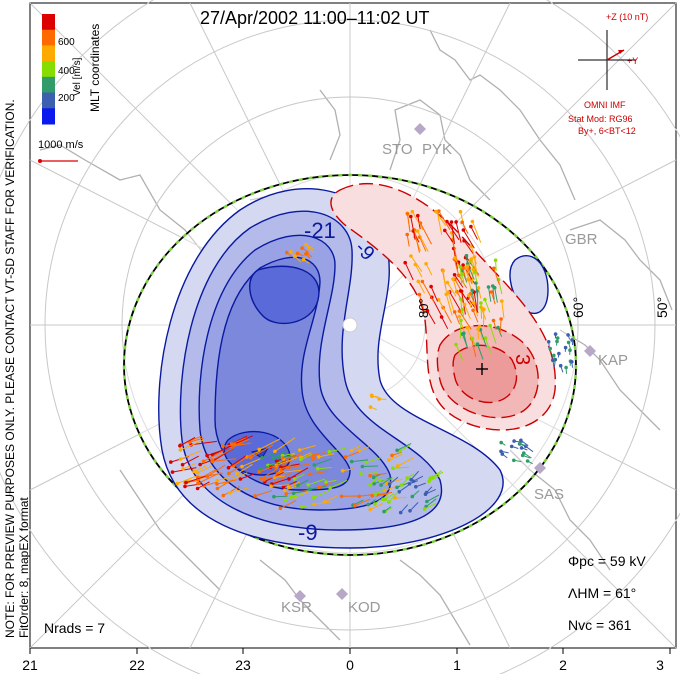 This screenshot has width=680, height=674. I want to click on imf-y-label: +Y, so click(633, 61).